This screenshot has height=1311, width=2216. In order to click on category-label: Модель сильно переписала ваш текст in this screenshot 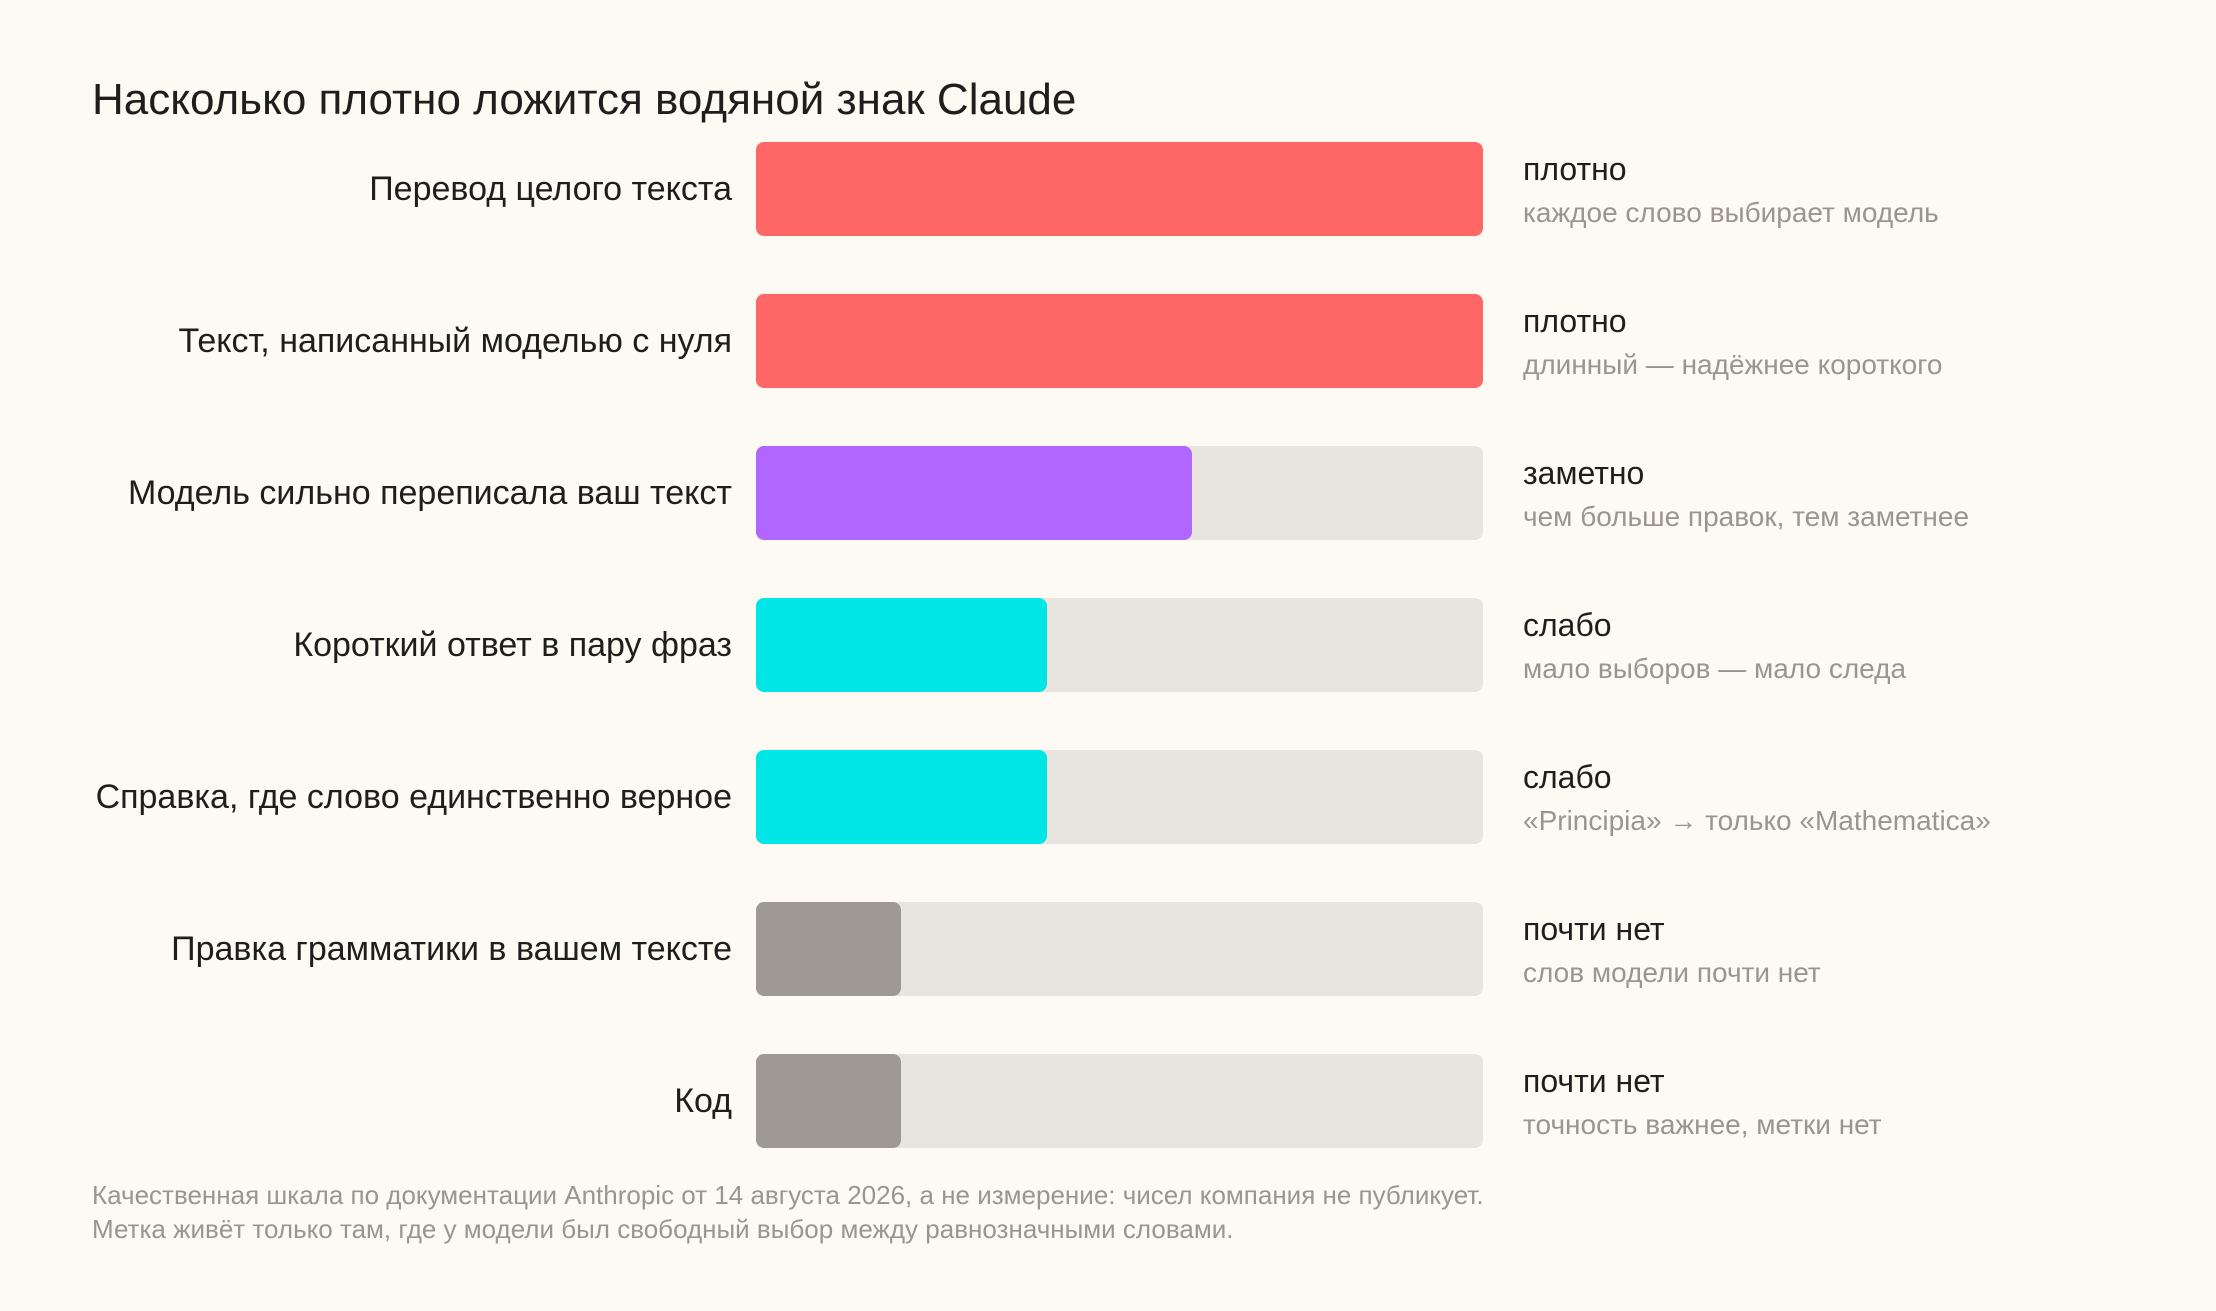, I will do `click(429, 493)`.